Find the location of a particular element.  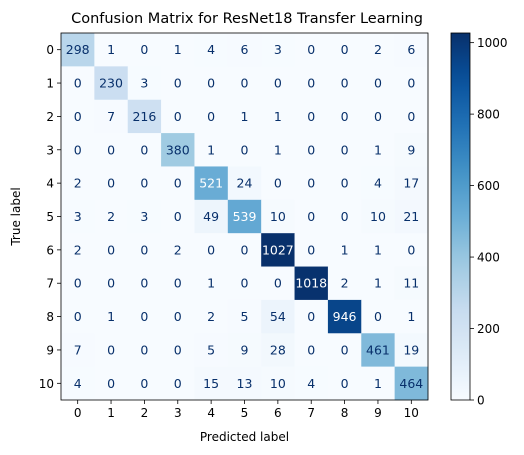

cell-value-label: 10 is located at coordinates (278, 216).